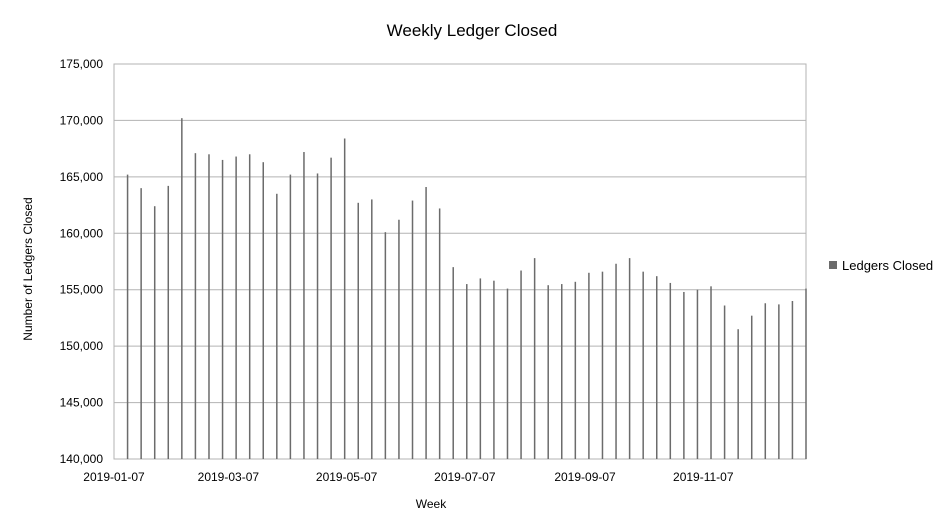 Image resolution: width=943 pixels, height=530 pixels. What do you see at coordinates (887, 265) in the screenshot?
I see `legend-label: Ledgers Closed` at bounding box center [887, 265].